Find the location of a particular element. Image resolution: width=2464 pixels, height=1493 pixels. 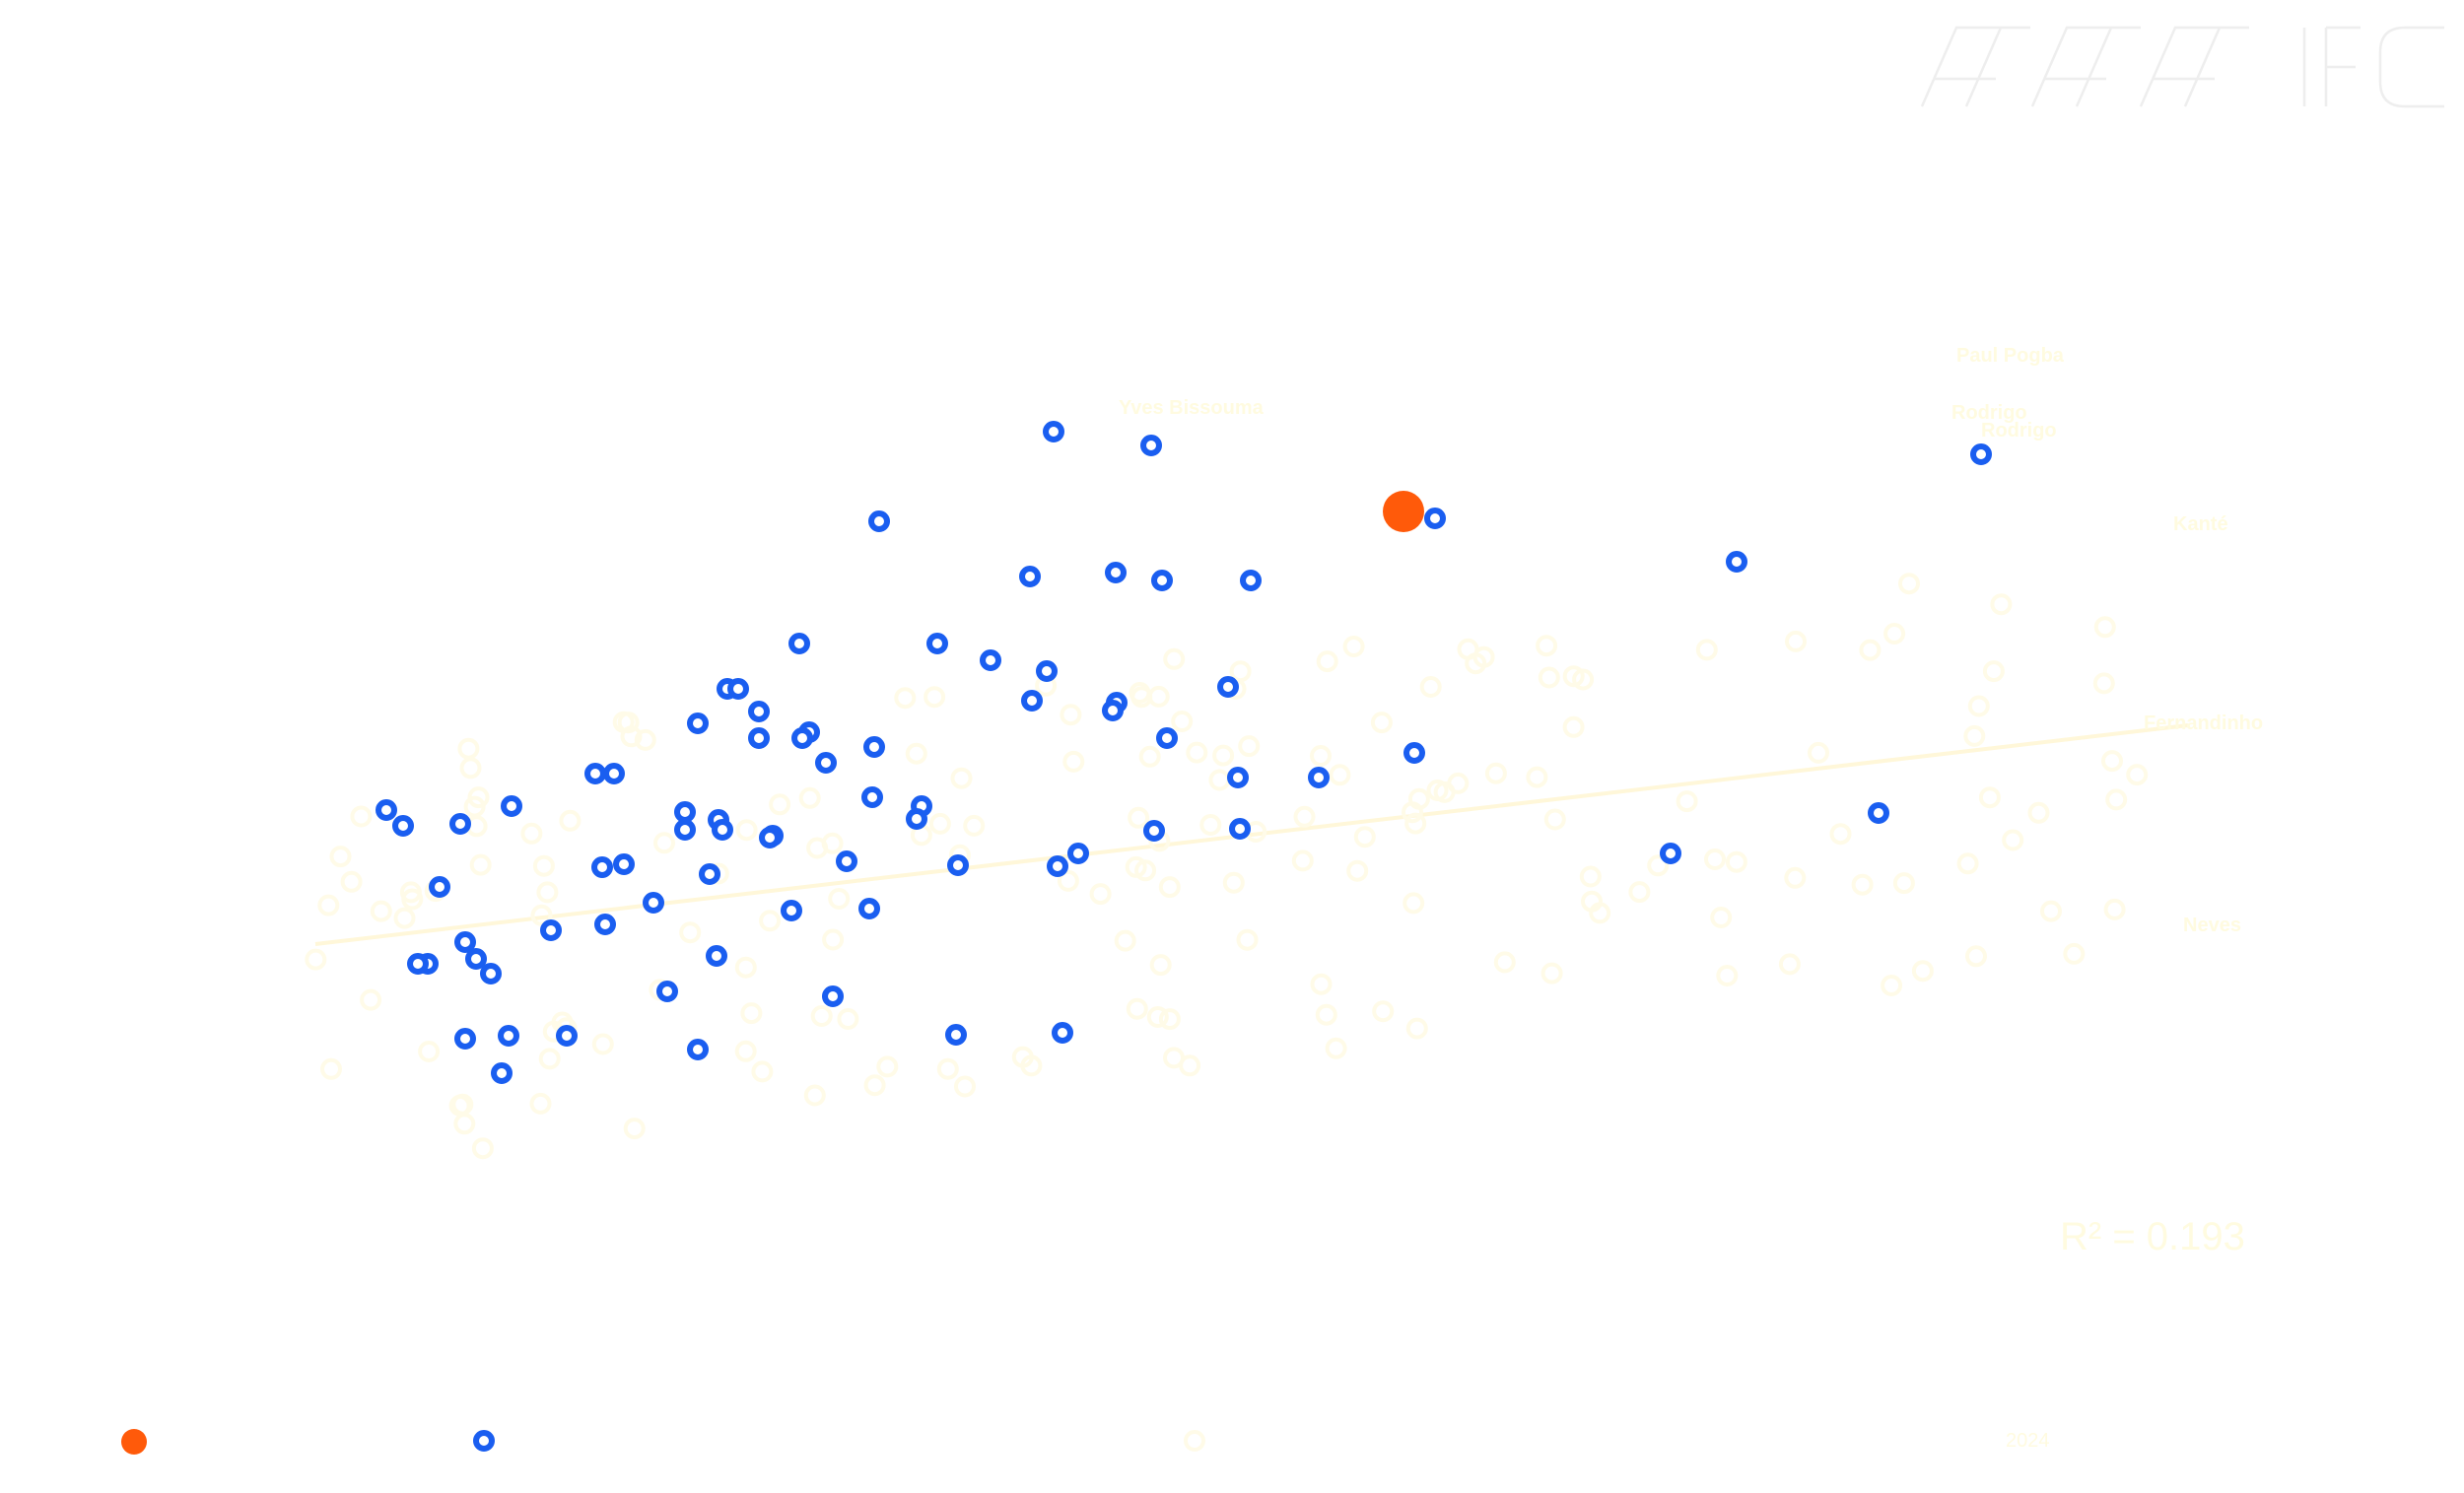

faint-player-label: Neves is located at coordinates (2212, 926).